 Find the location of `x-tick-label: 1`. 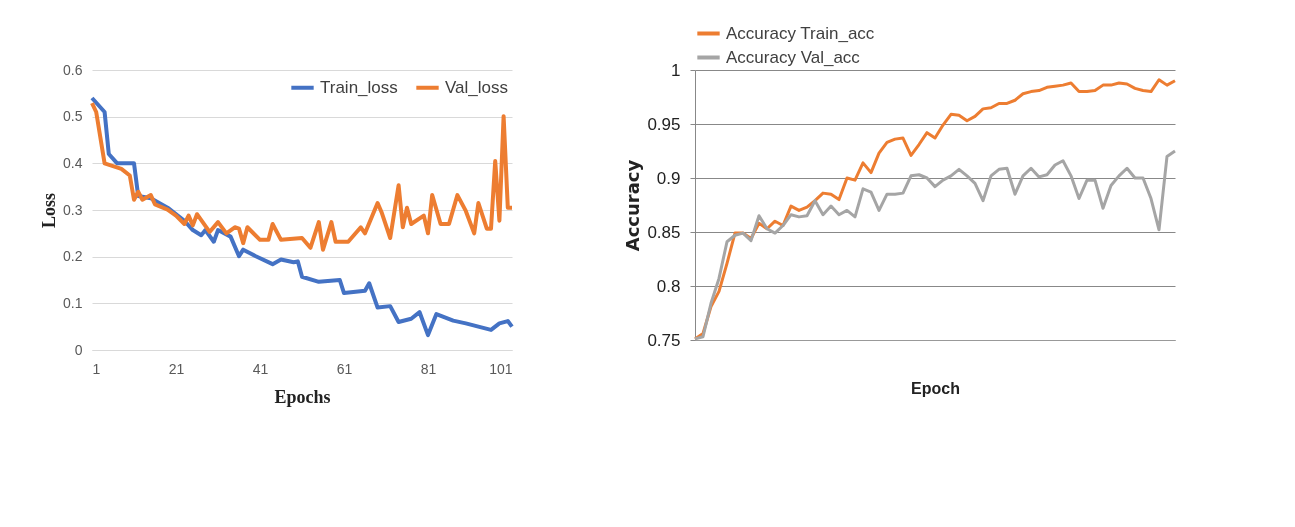

x-tick-label: 1 is located at coordinates (96, 368).